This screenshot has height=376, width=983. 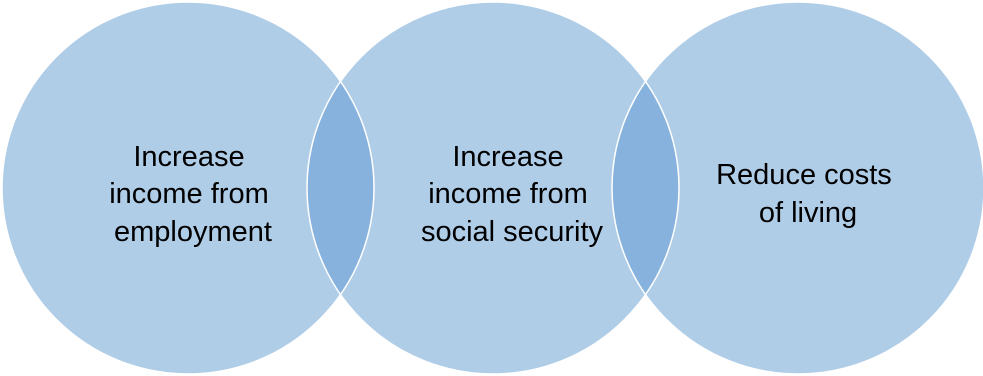 What do you see at coordinates (808, 213) in the screenshot?
I see `label-line: of living` at bounding box center [808, 213].